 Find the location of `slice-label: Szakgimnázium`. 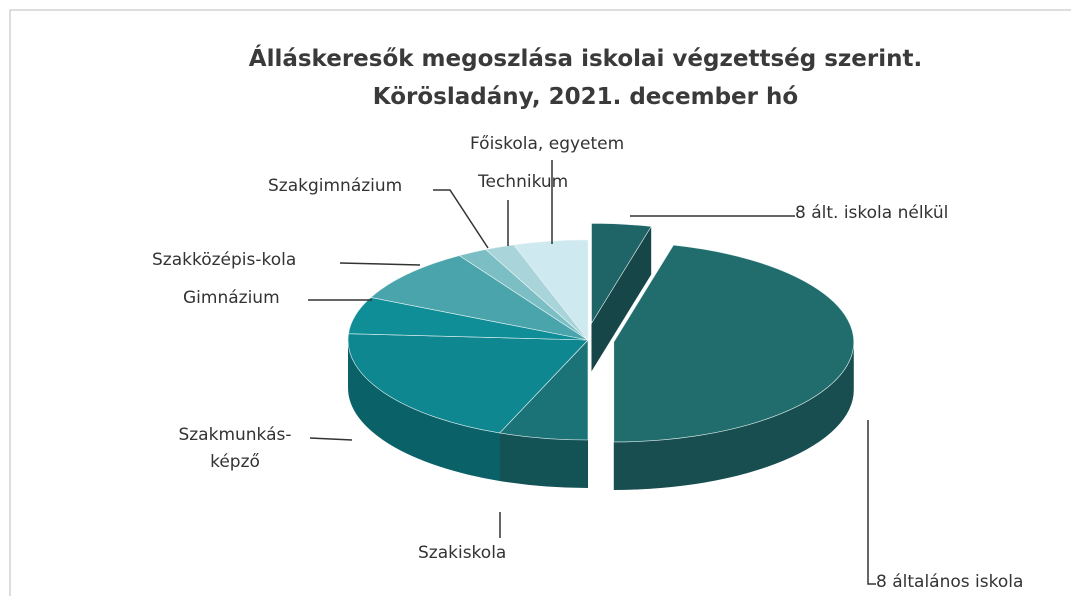

slice-label: Szakgimnázium is located at coordinates (335, 186).